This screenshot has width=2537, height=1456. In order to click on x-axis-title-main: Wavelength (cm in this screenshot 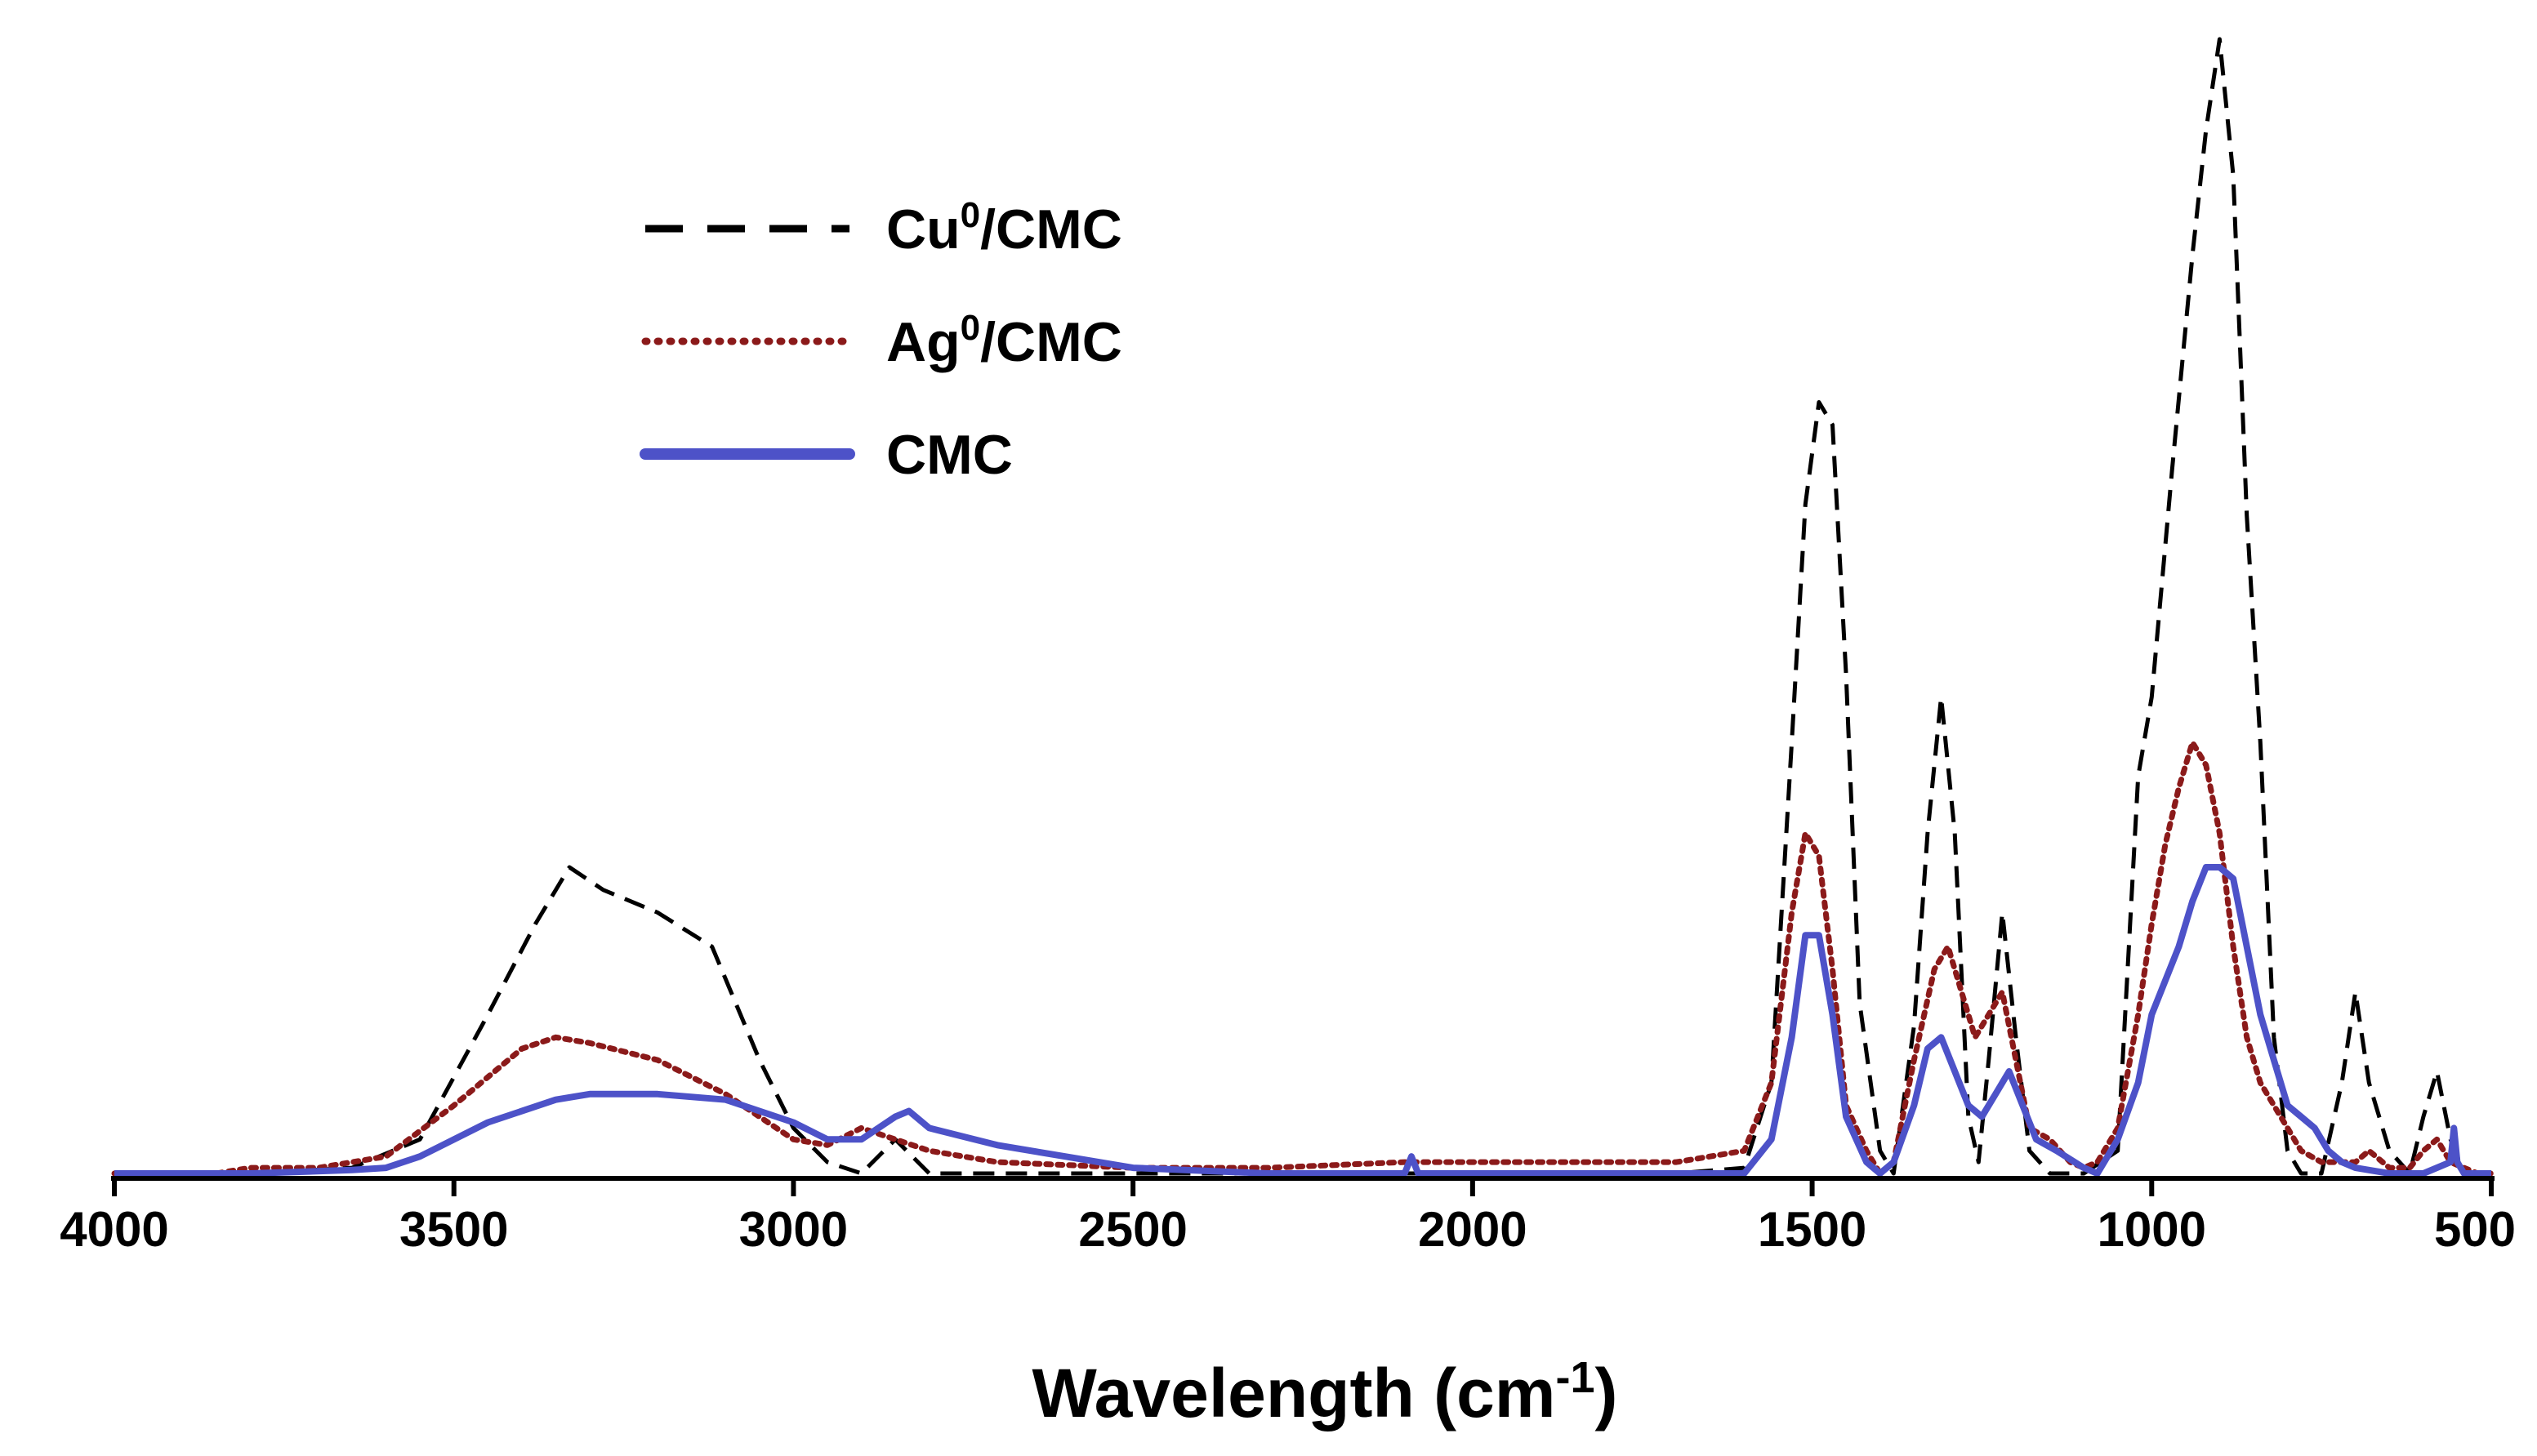, I will do `click(1294, 1393)`.